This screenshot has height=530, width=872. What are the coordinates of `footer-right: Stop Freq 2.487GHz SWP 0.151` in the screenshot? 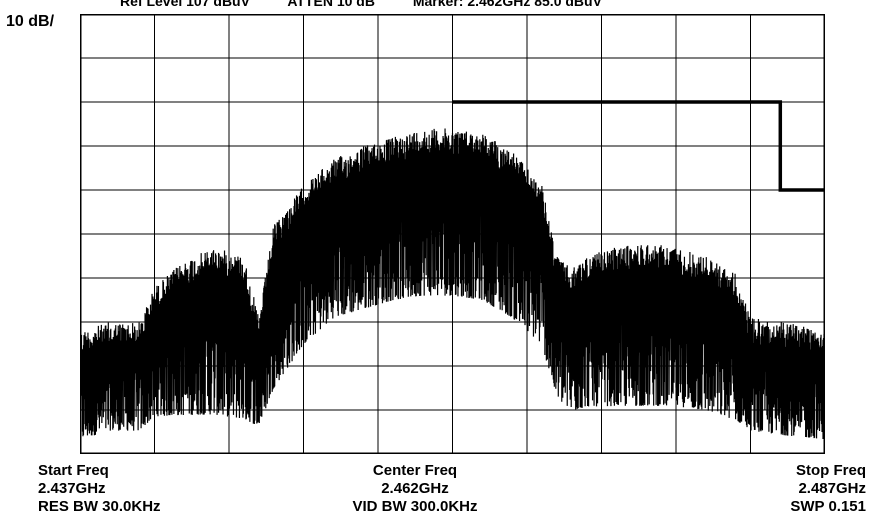 It's located at (828, 489).